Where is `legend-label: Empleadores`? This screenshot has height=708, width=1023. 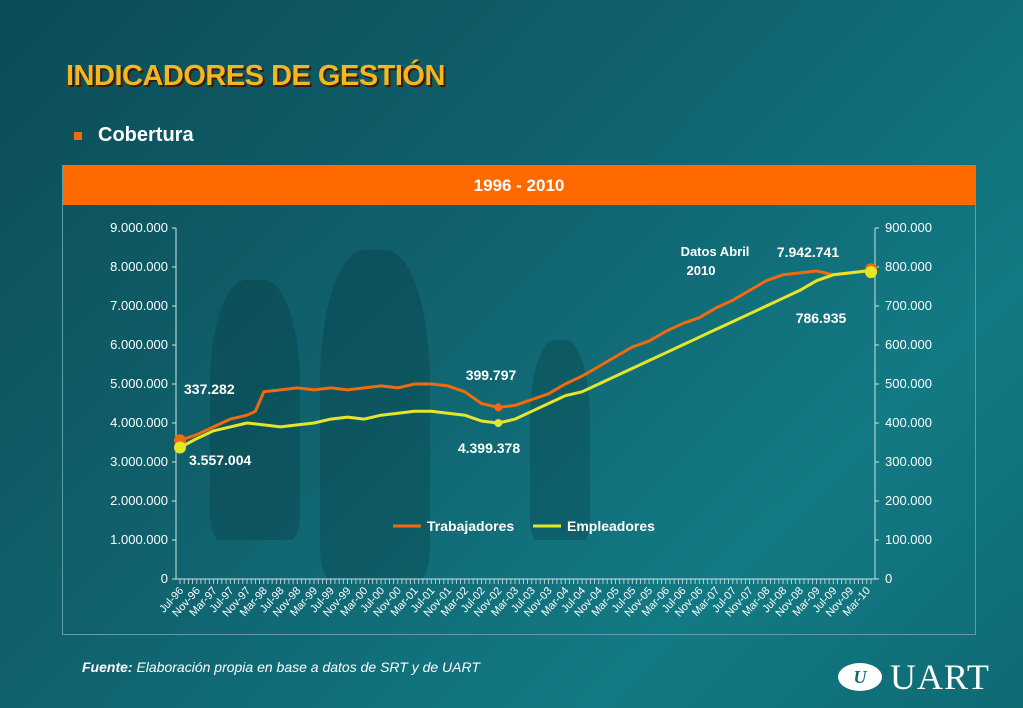
legend-label: Empleadores is located at coordinates (611, 526).